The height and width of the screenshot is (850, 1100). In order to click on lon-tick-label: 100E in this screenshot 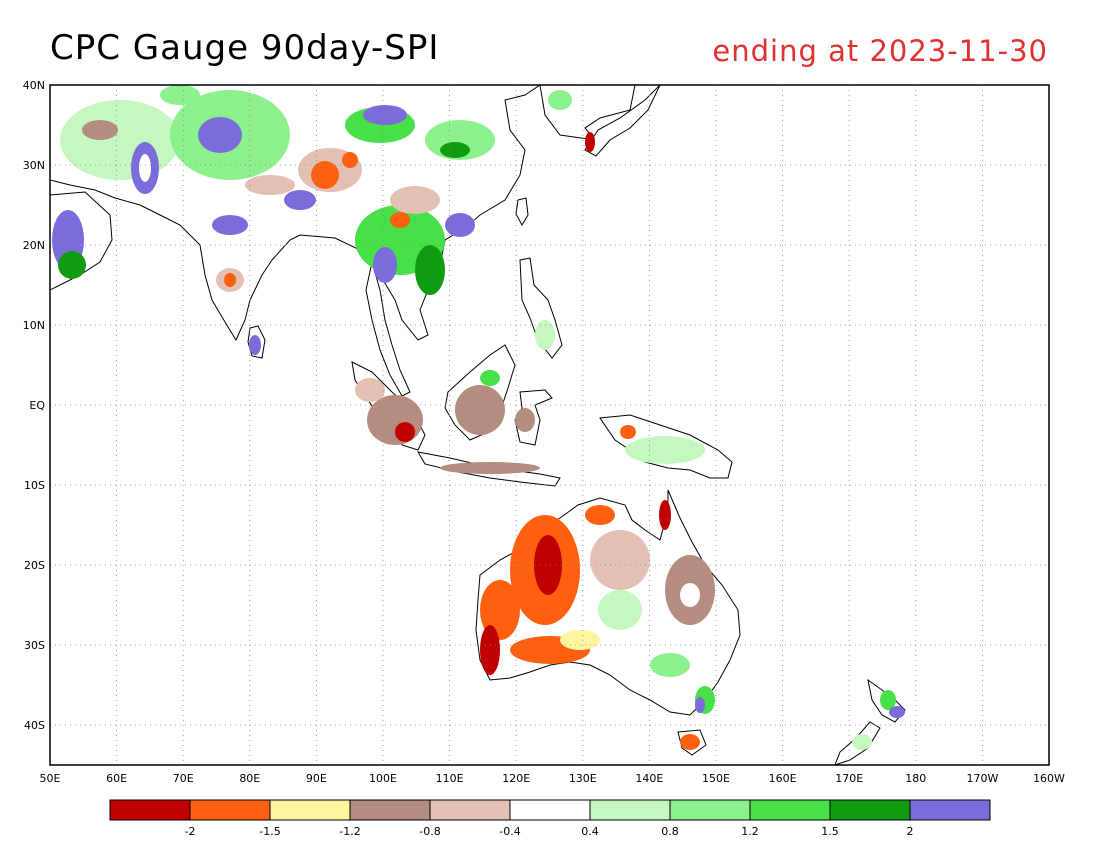, I will do `click(383, 778)`.